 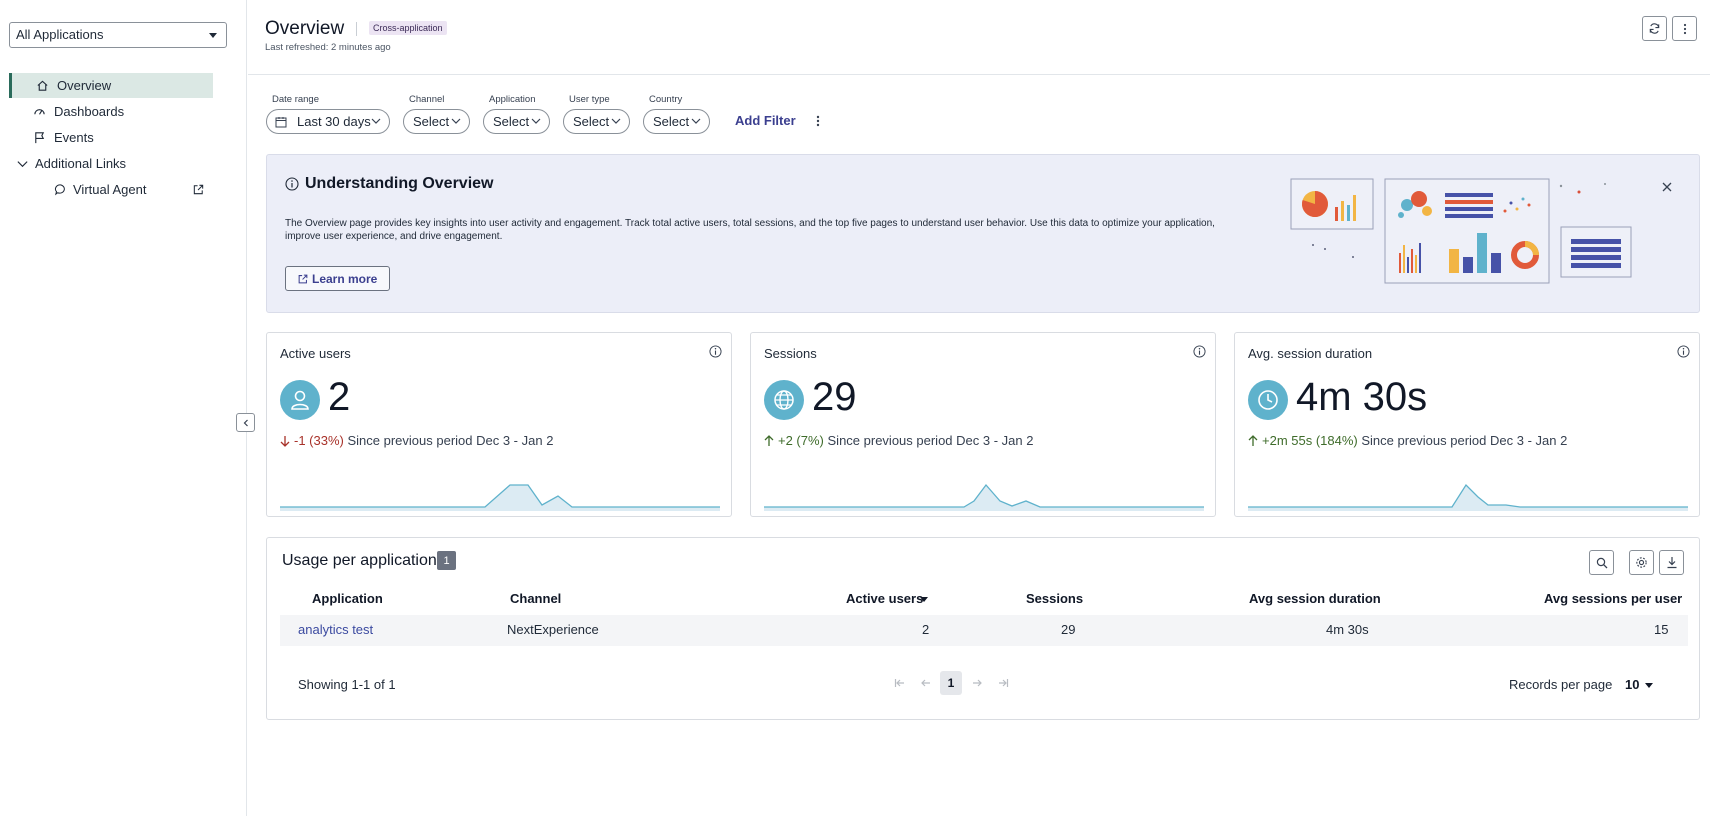 I want to click on sidebar-group-additional-links: Additional Links, so click(x=111, y=163).